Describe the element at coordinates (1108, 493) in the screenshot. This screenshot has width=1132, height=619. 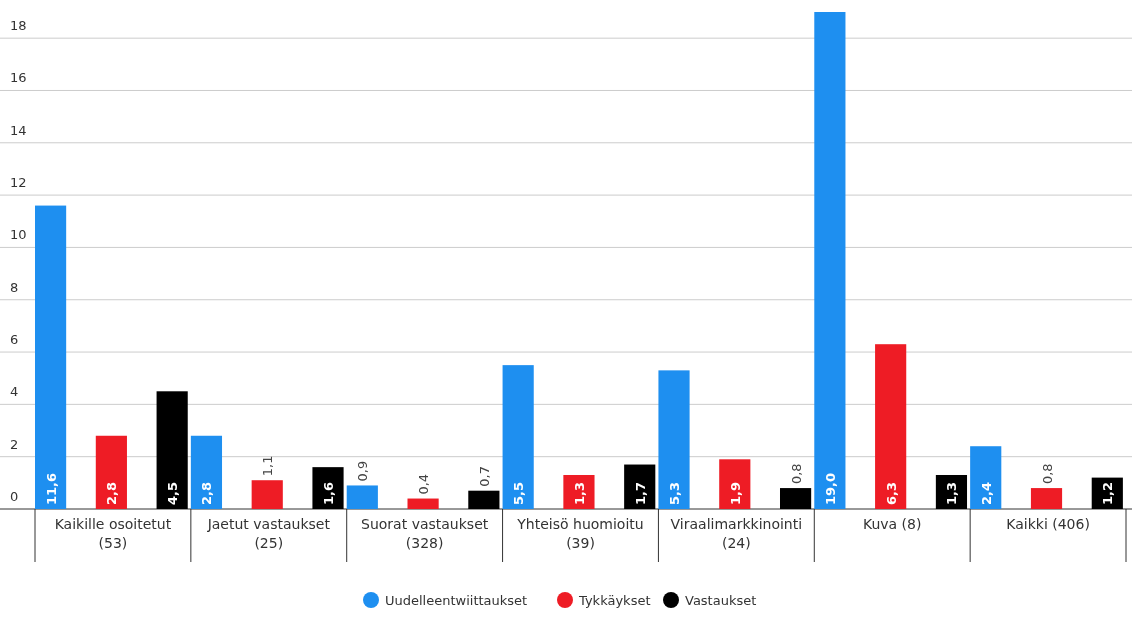
I see `data-label: 1,2` at that location.